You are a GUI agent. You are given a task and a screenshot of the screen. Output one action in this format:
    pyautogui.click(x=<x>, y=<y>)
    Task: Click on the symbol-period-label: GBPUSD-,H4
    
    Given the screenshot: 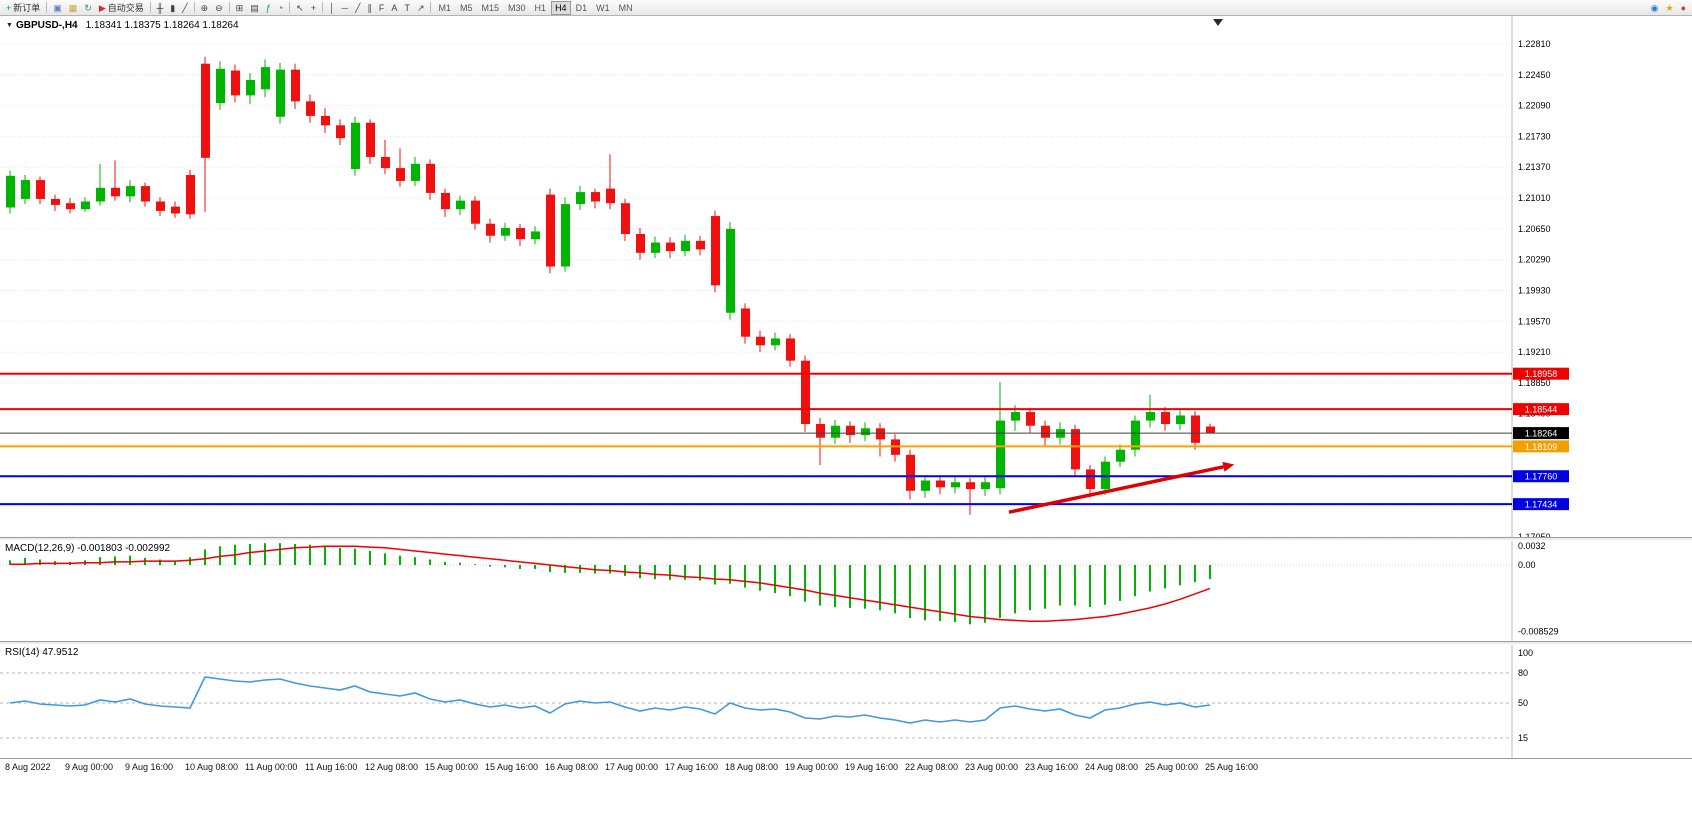 What is the action you would take?
    pyautogui.click(x=46, y=25)
    